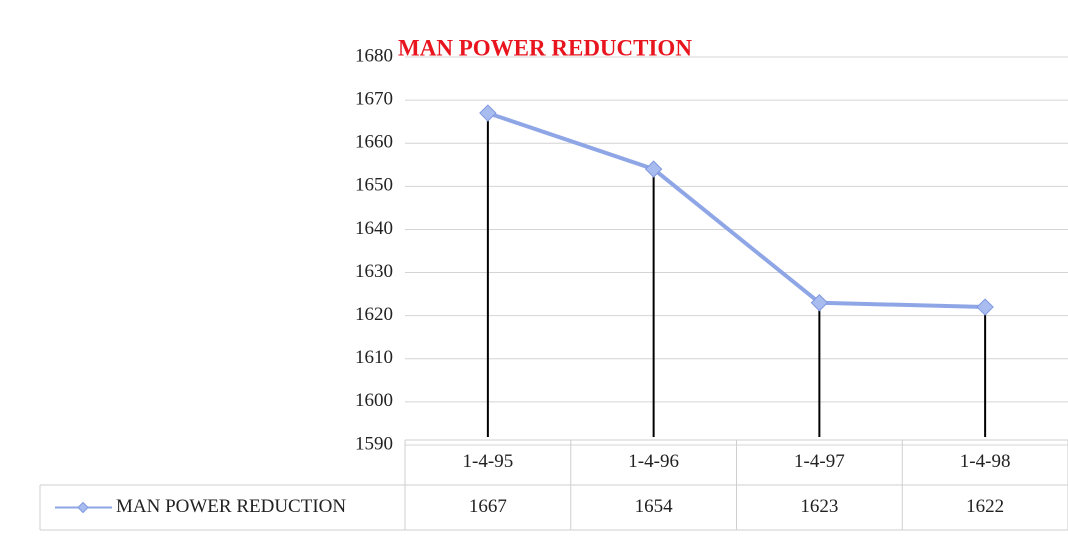 The image size is (1068, 537). Describe the element at coordinates (374, 357) in the screenshot. I see `y-tick-label: 1610` at that location.